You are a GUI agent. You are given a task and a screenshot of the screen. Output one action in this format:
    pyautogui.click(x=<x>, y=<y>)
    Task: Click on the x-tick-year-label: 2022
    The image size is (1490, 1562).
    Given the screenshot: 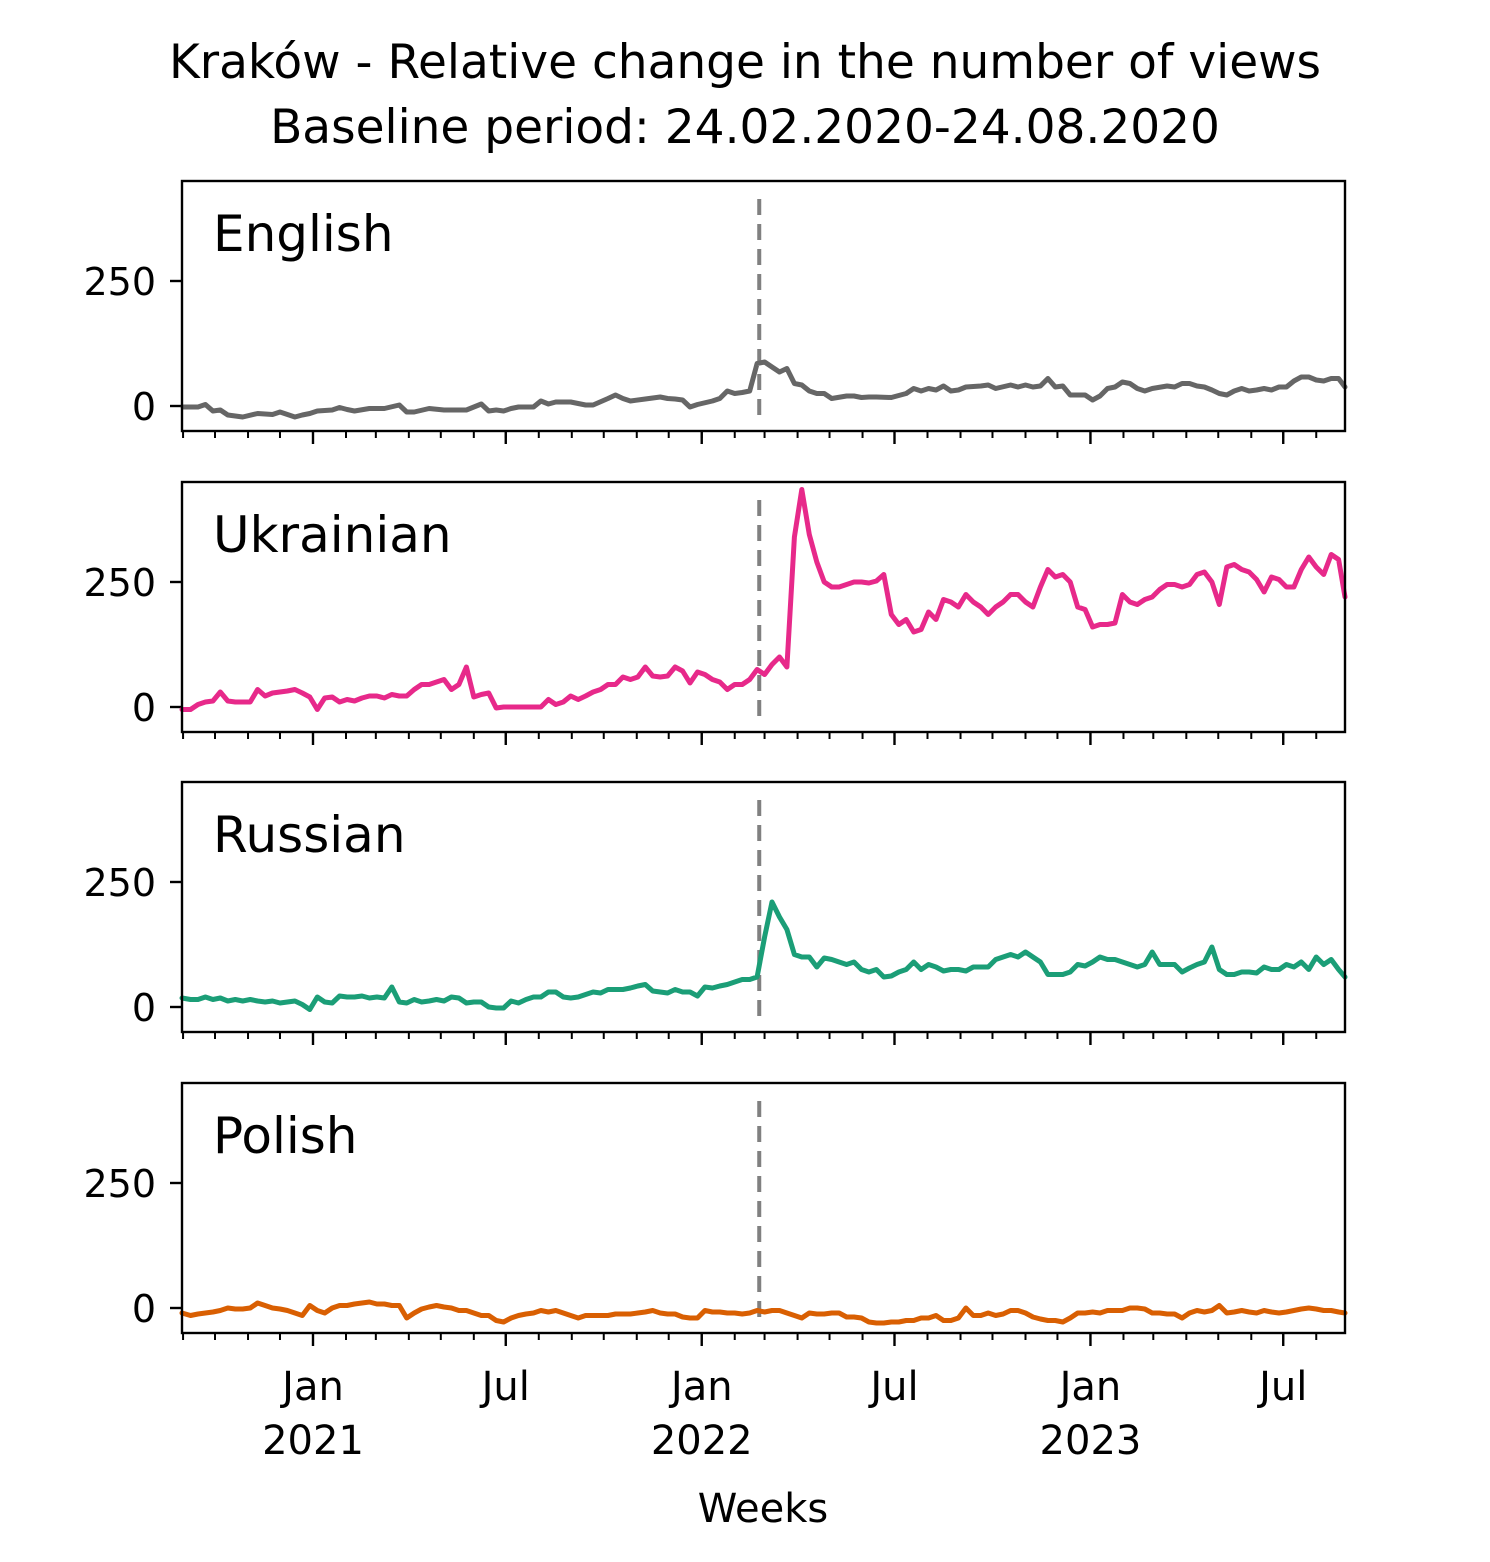 What is the action you would take?
    pyautogui.click(x=702, y=1441)
    